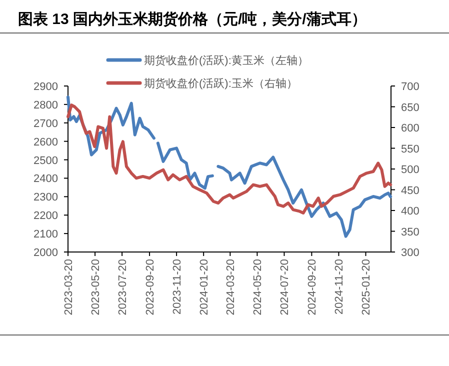  I want to click on y-tick-label: 2500, so click(46, 160).